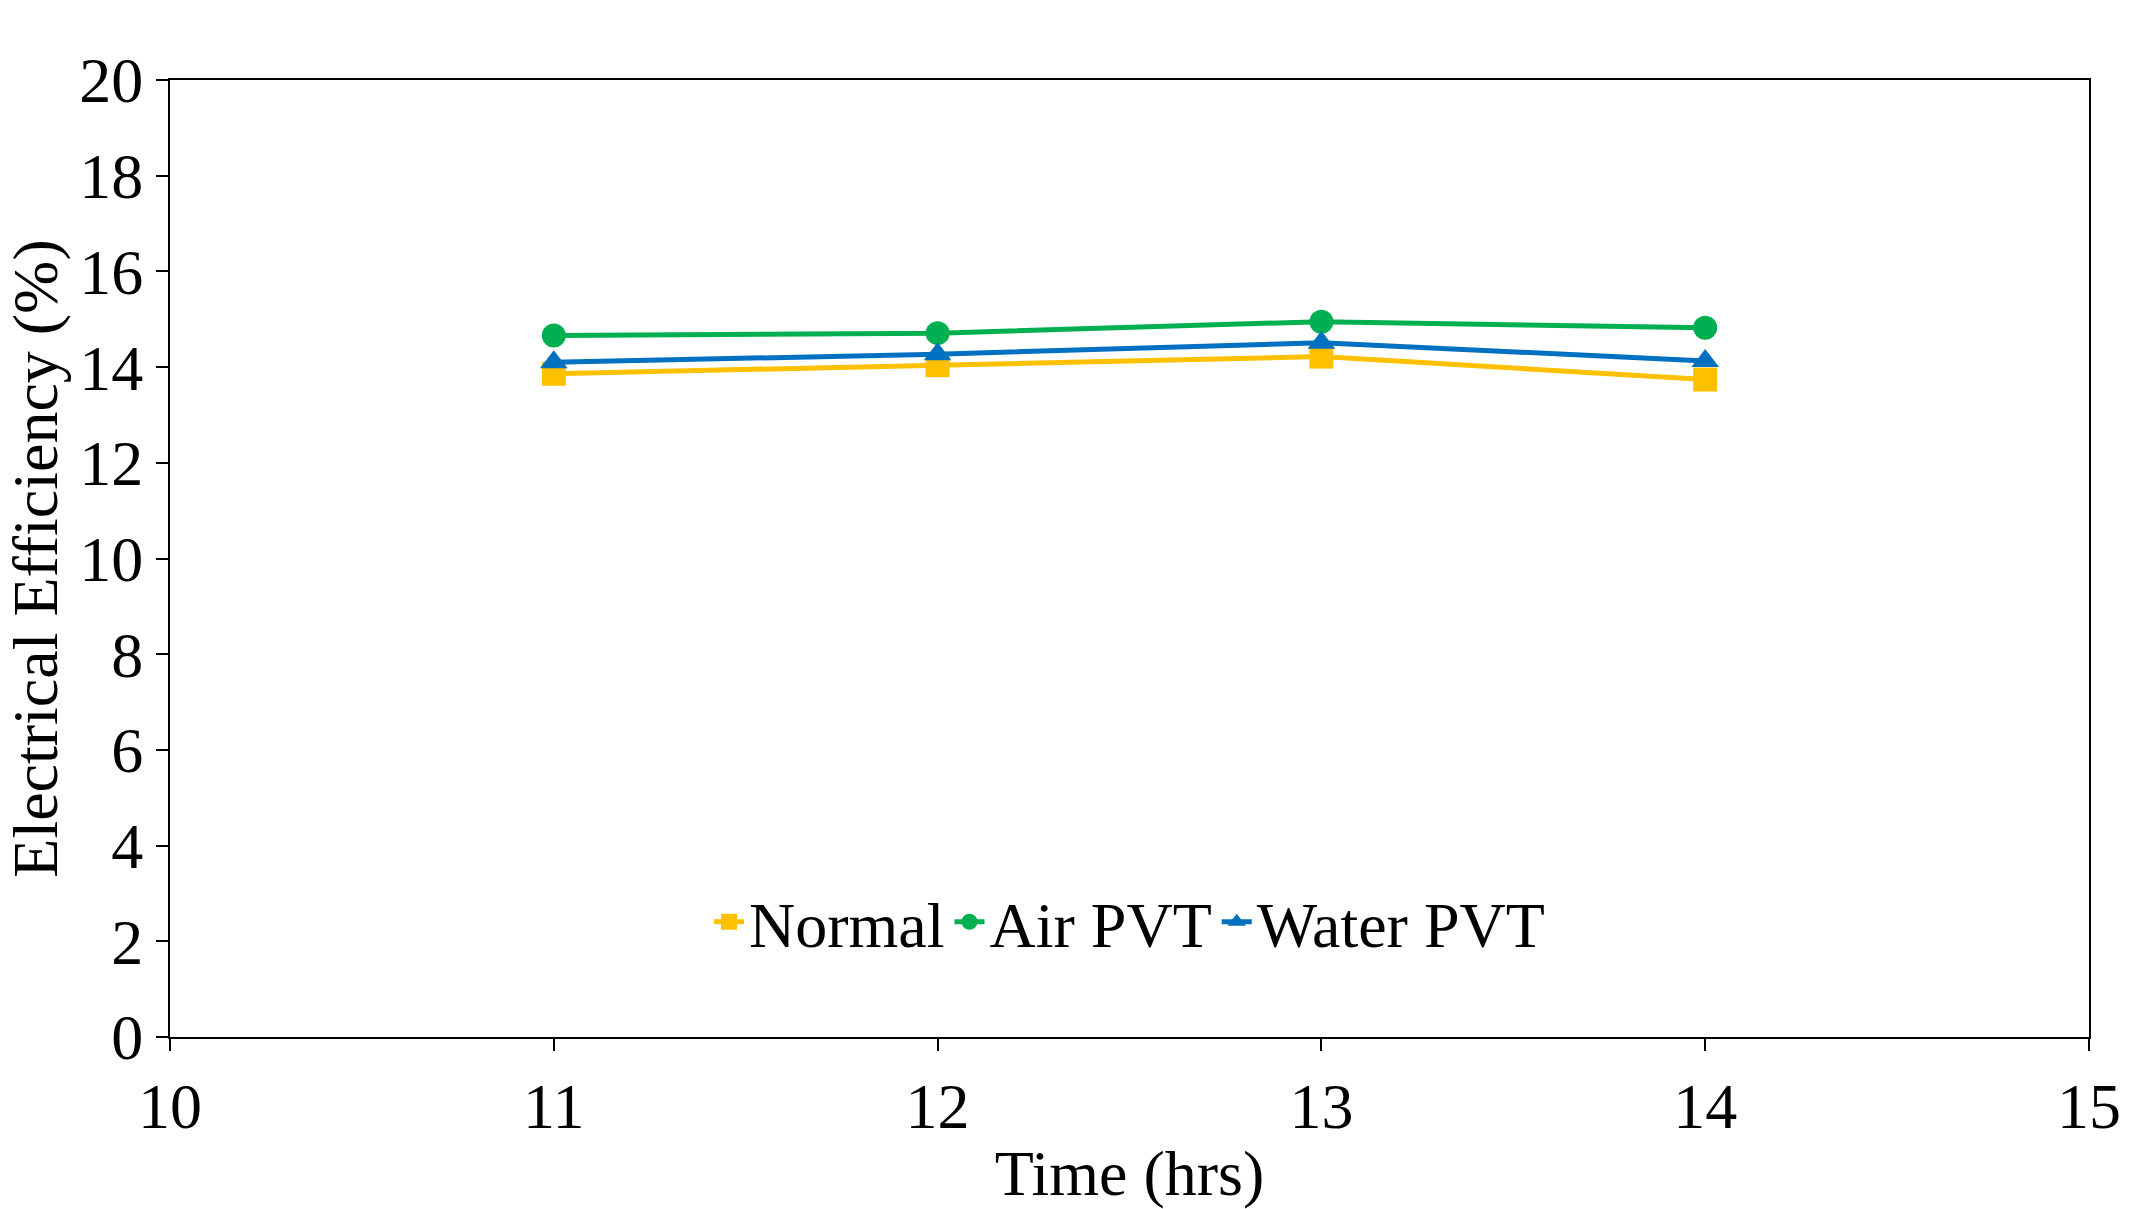  Describe the element at coordinates (127, 655) in the screenshot. I see `y-tick-label: 8` at that location.